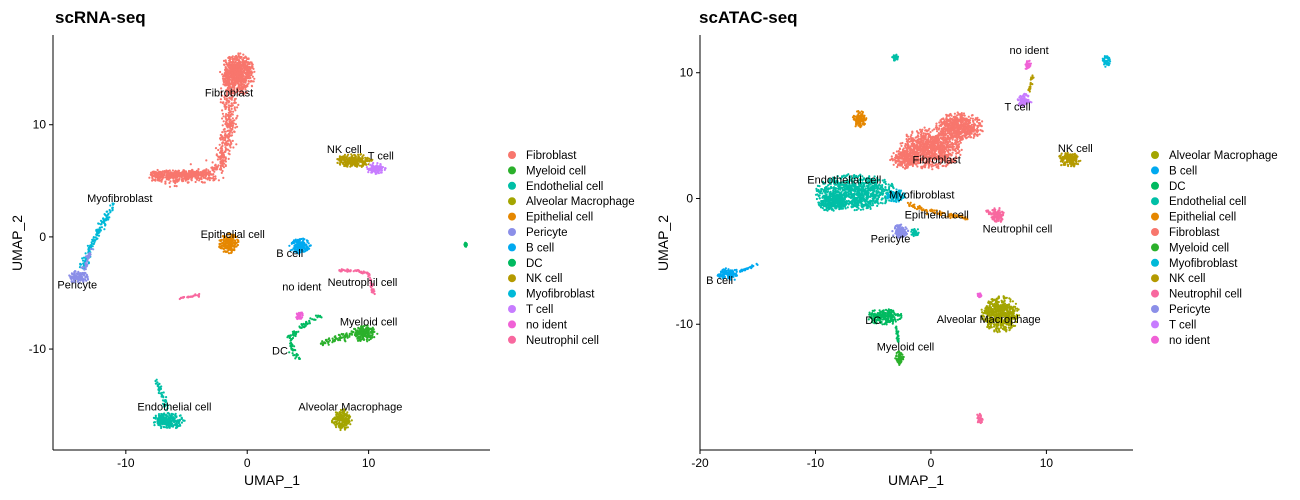 The image size is (1300, 500). Describe the element at coordinates (544, 279) in the screenshot. I see `legend-label: NK cell` at that location.